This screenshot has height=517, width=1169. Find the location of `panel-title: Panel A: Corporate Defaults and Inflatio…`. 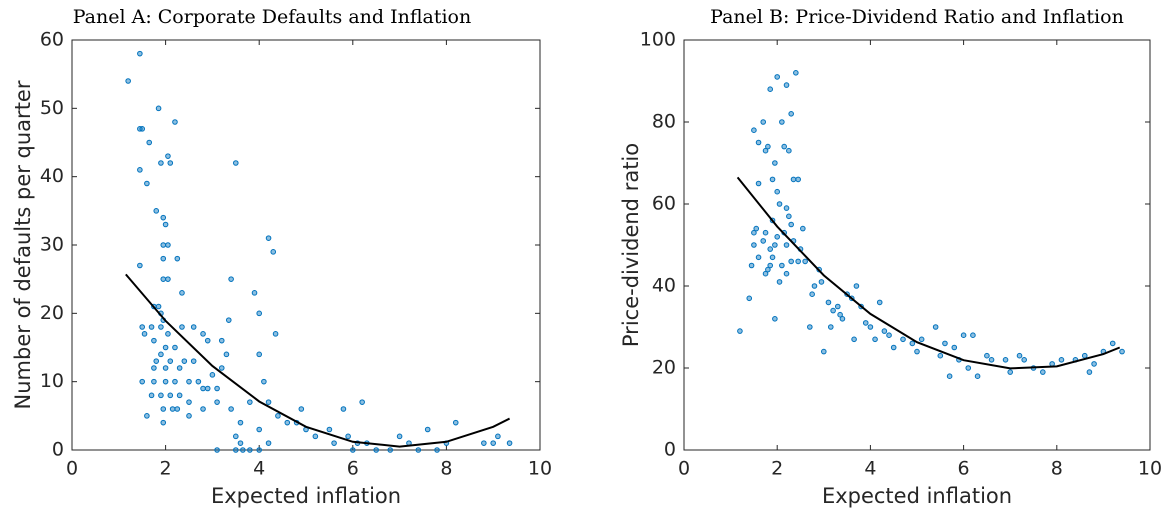

panel-title: Panel A: Corporate Defaults and Inflatio… is located at coordinates (272, 17).